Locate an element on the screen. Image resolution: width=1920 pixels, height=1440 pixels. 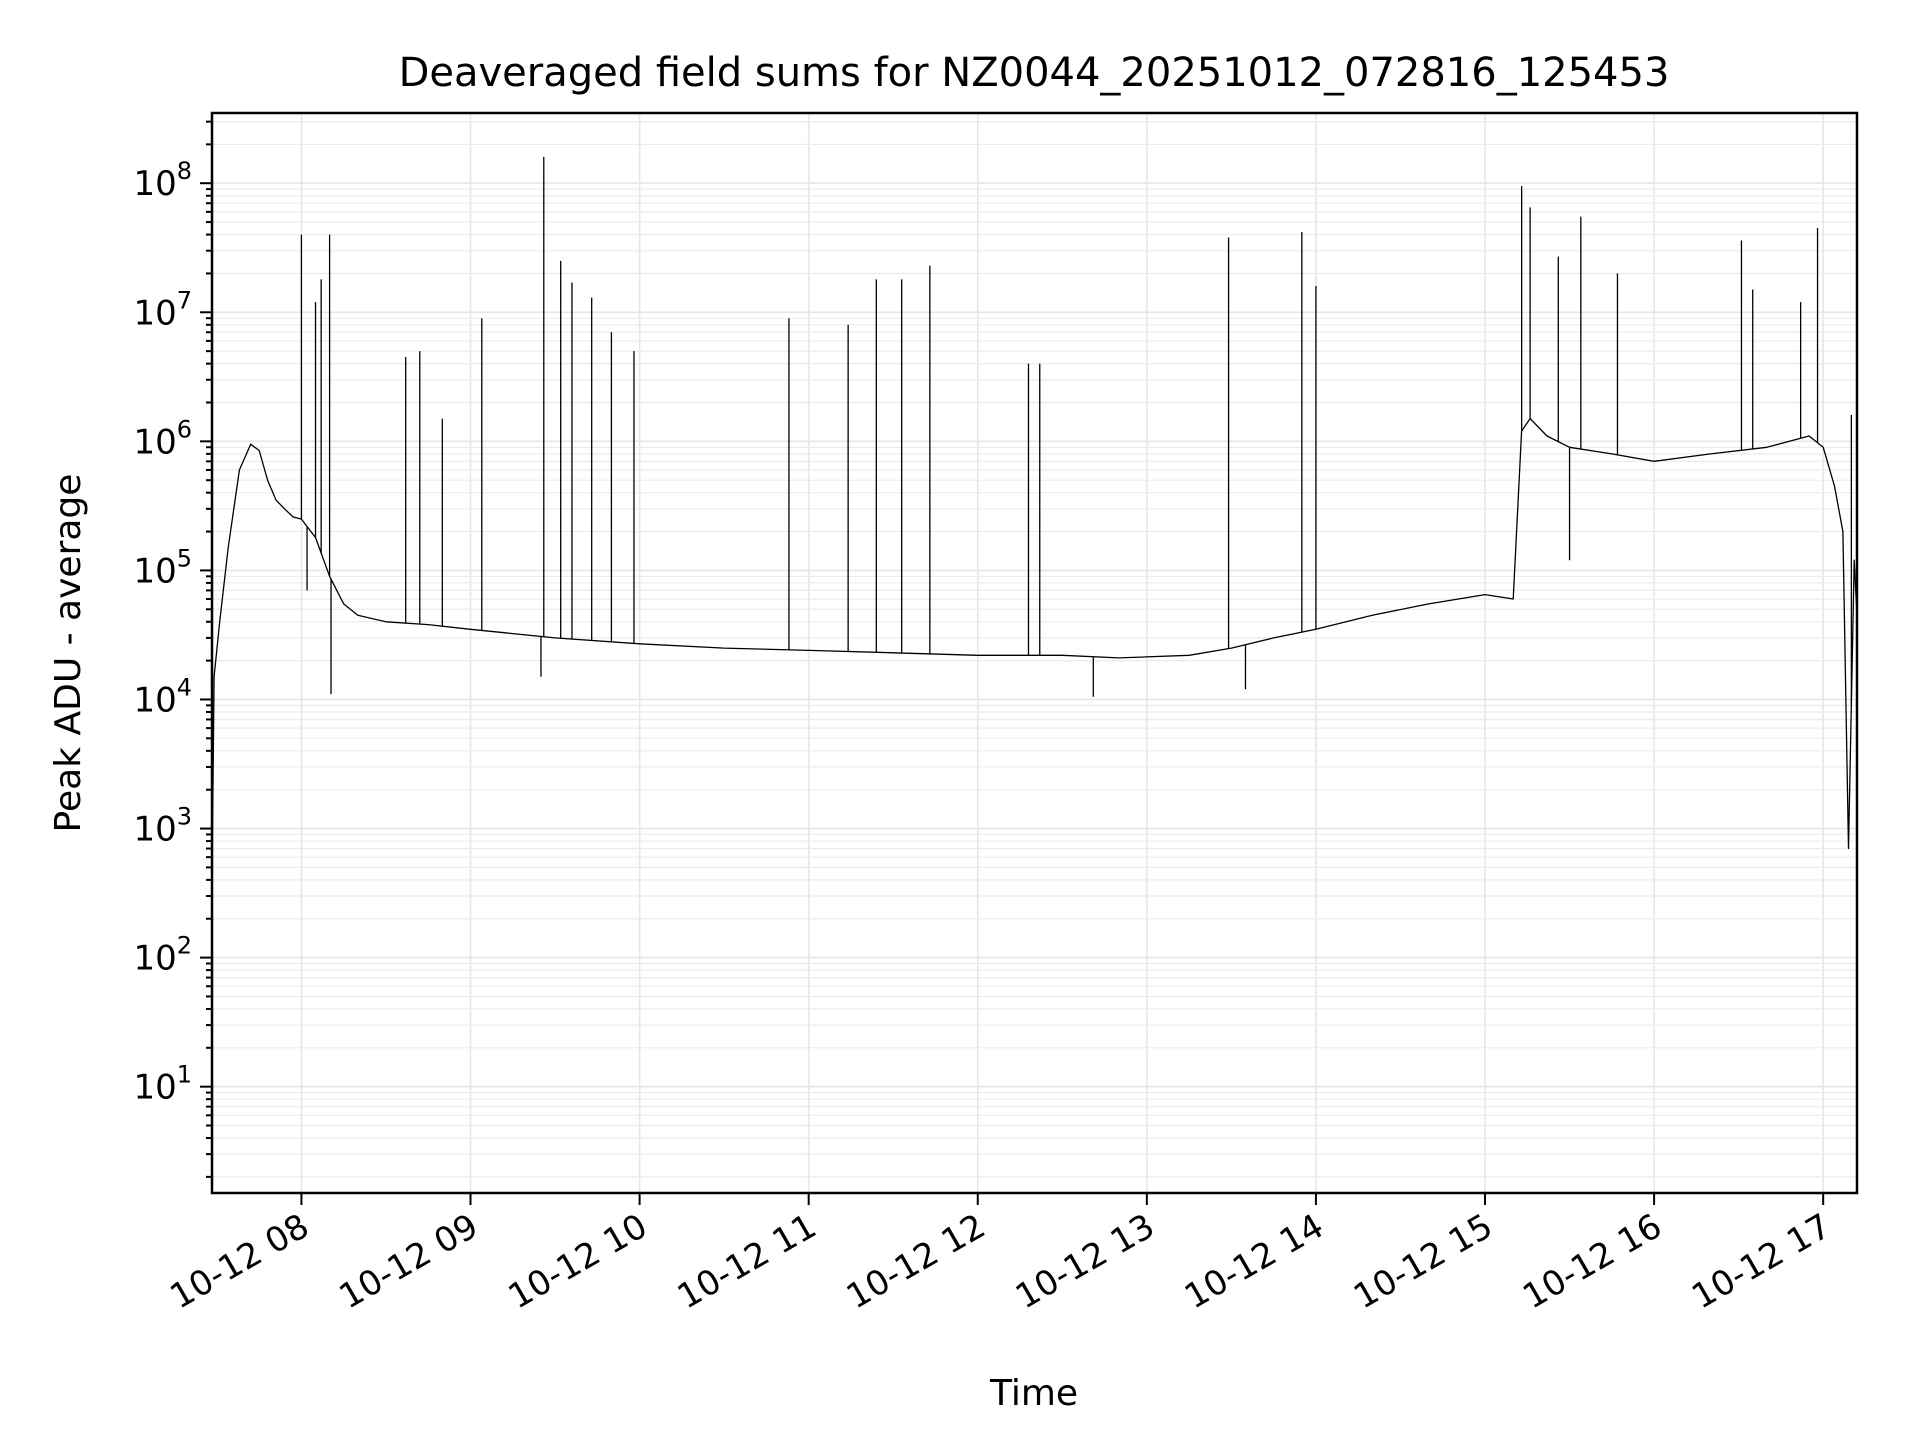
x-tick-label: 10-12 14 is located at coordinates (1254, 1261).